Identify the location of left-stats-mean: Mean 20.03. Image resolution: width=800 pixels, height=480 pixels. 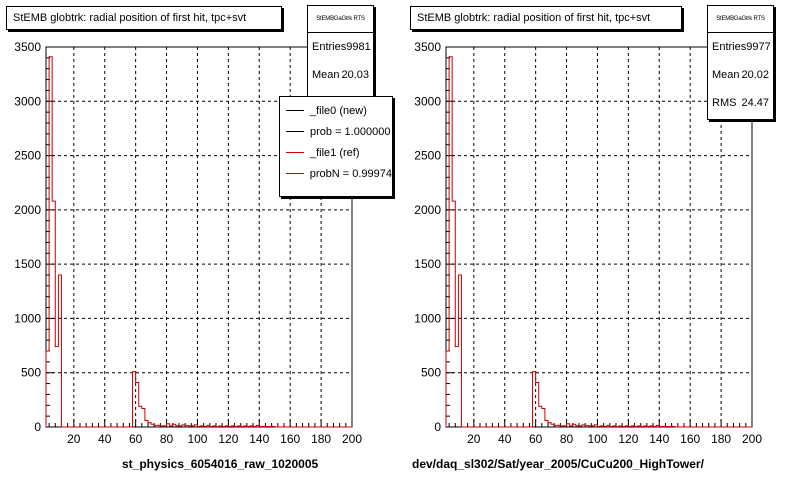
(340, 75).